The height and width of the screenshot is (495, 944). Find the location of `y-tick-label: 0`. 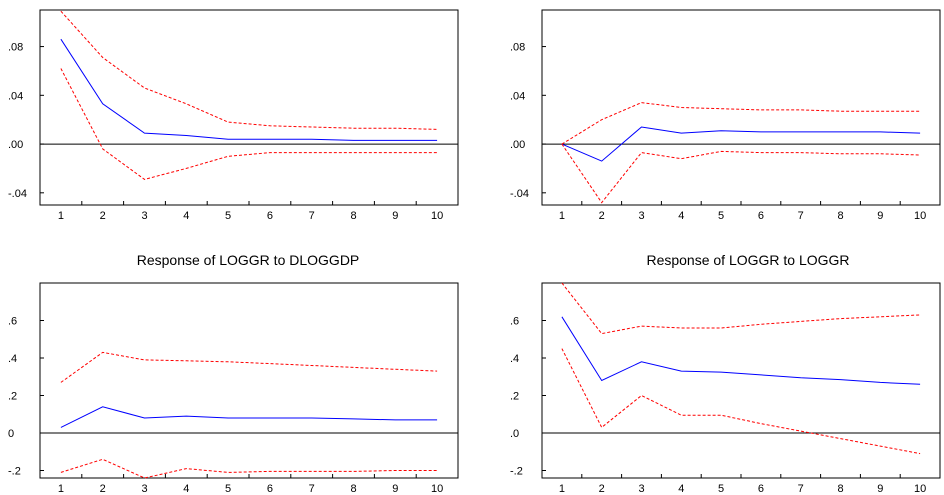

y-tick-label: 0 is located at coordinates (11, 434).